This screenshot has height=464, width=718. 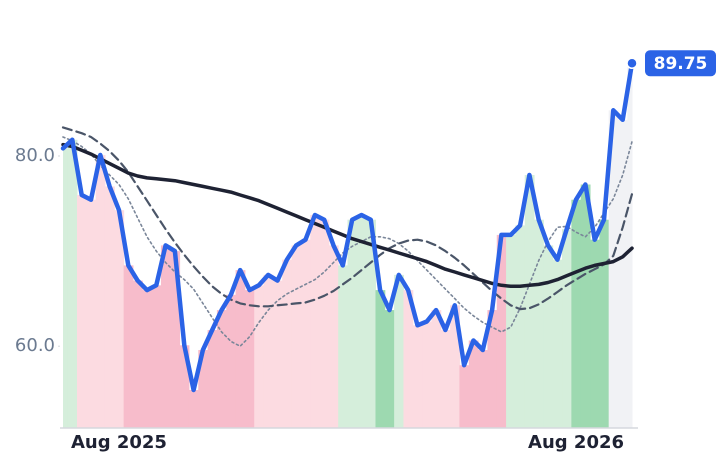 I want to click on last-value-label: 89.75, so click(x=681, y=64).